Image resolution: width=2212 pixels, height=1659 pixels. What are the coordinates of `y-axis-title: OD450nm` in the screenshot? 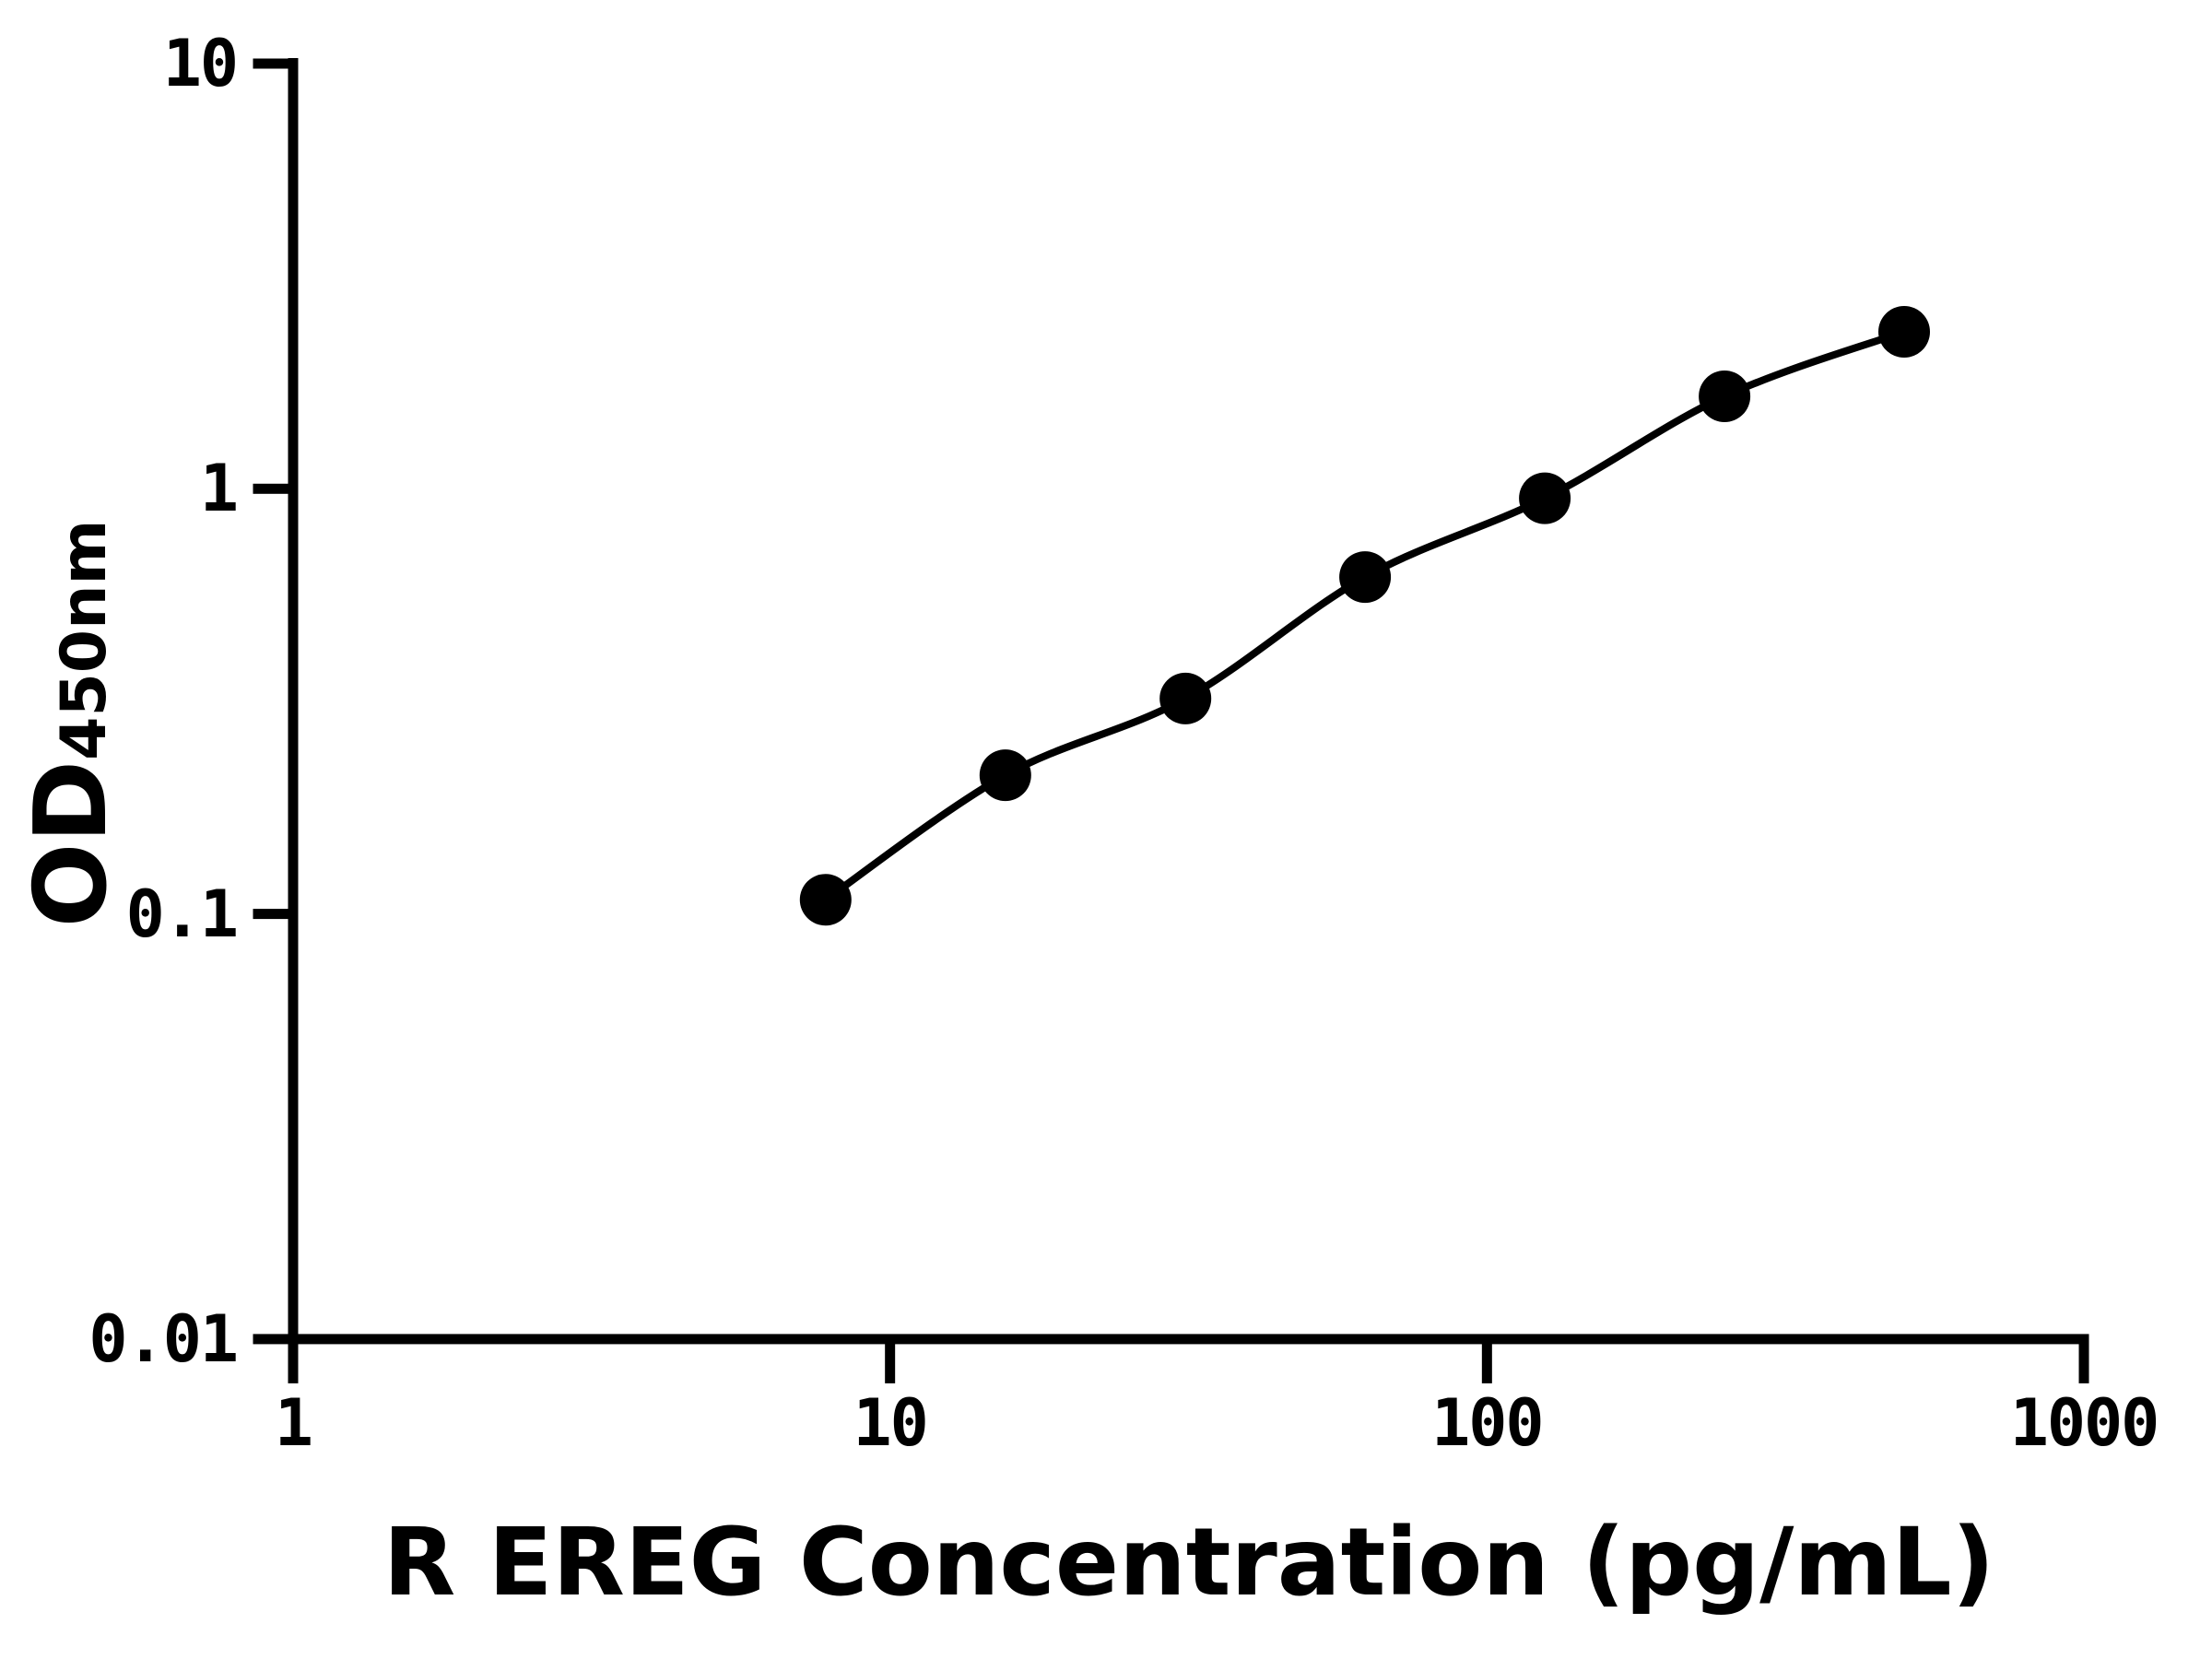 It's located at (71, 723).